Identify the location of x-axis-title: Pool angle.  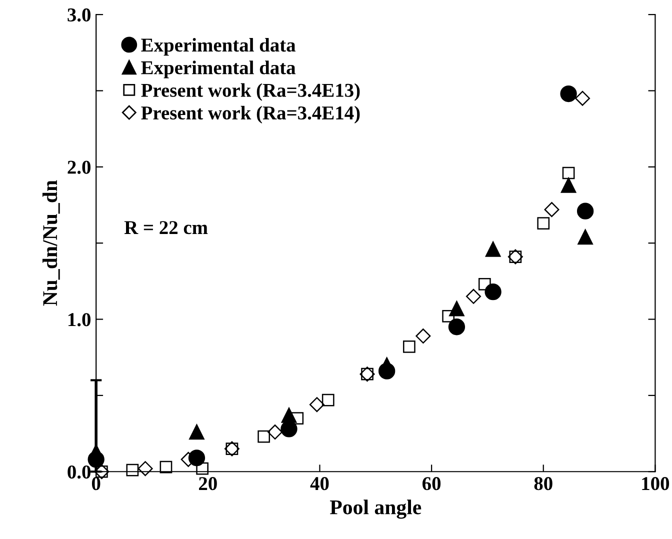
(376, 509).